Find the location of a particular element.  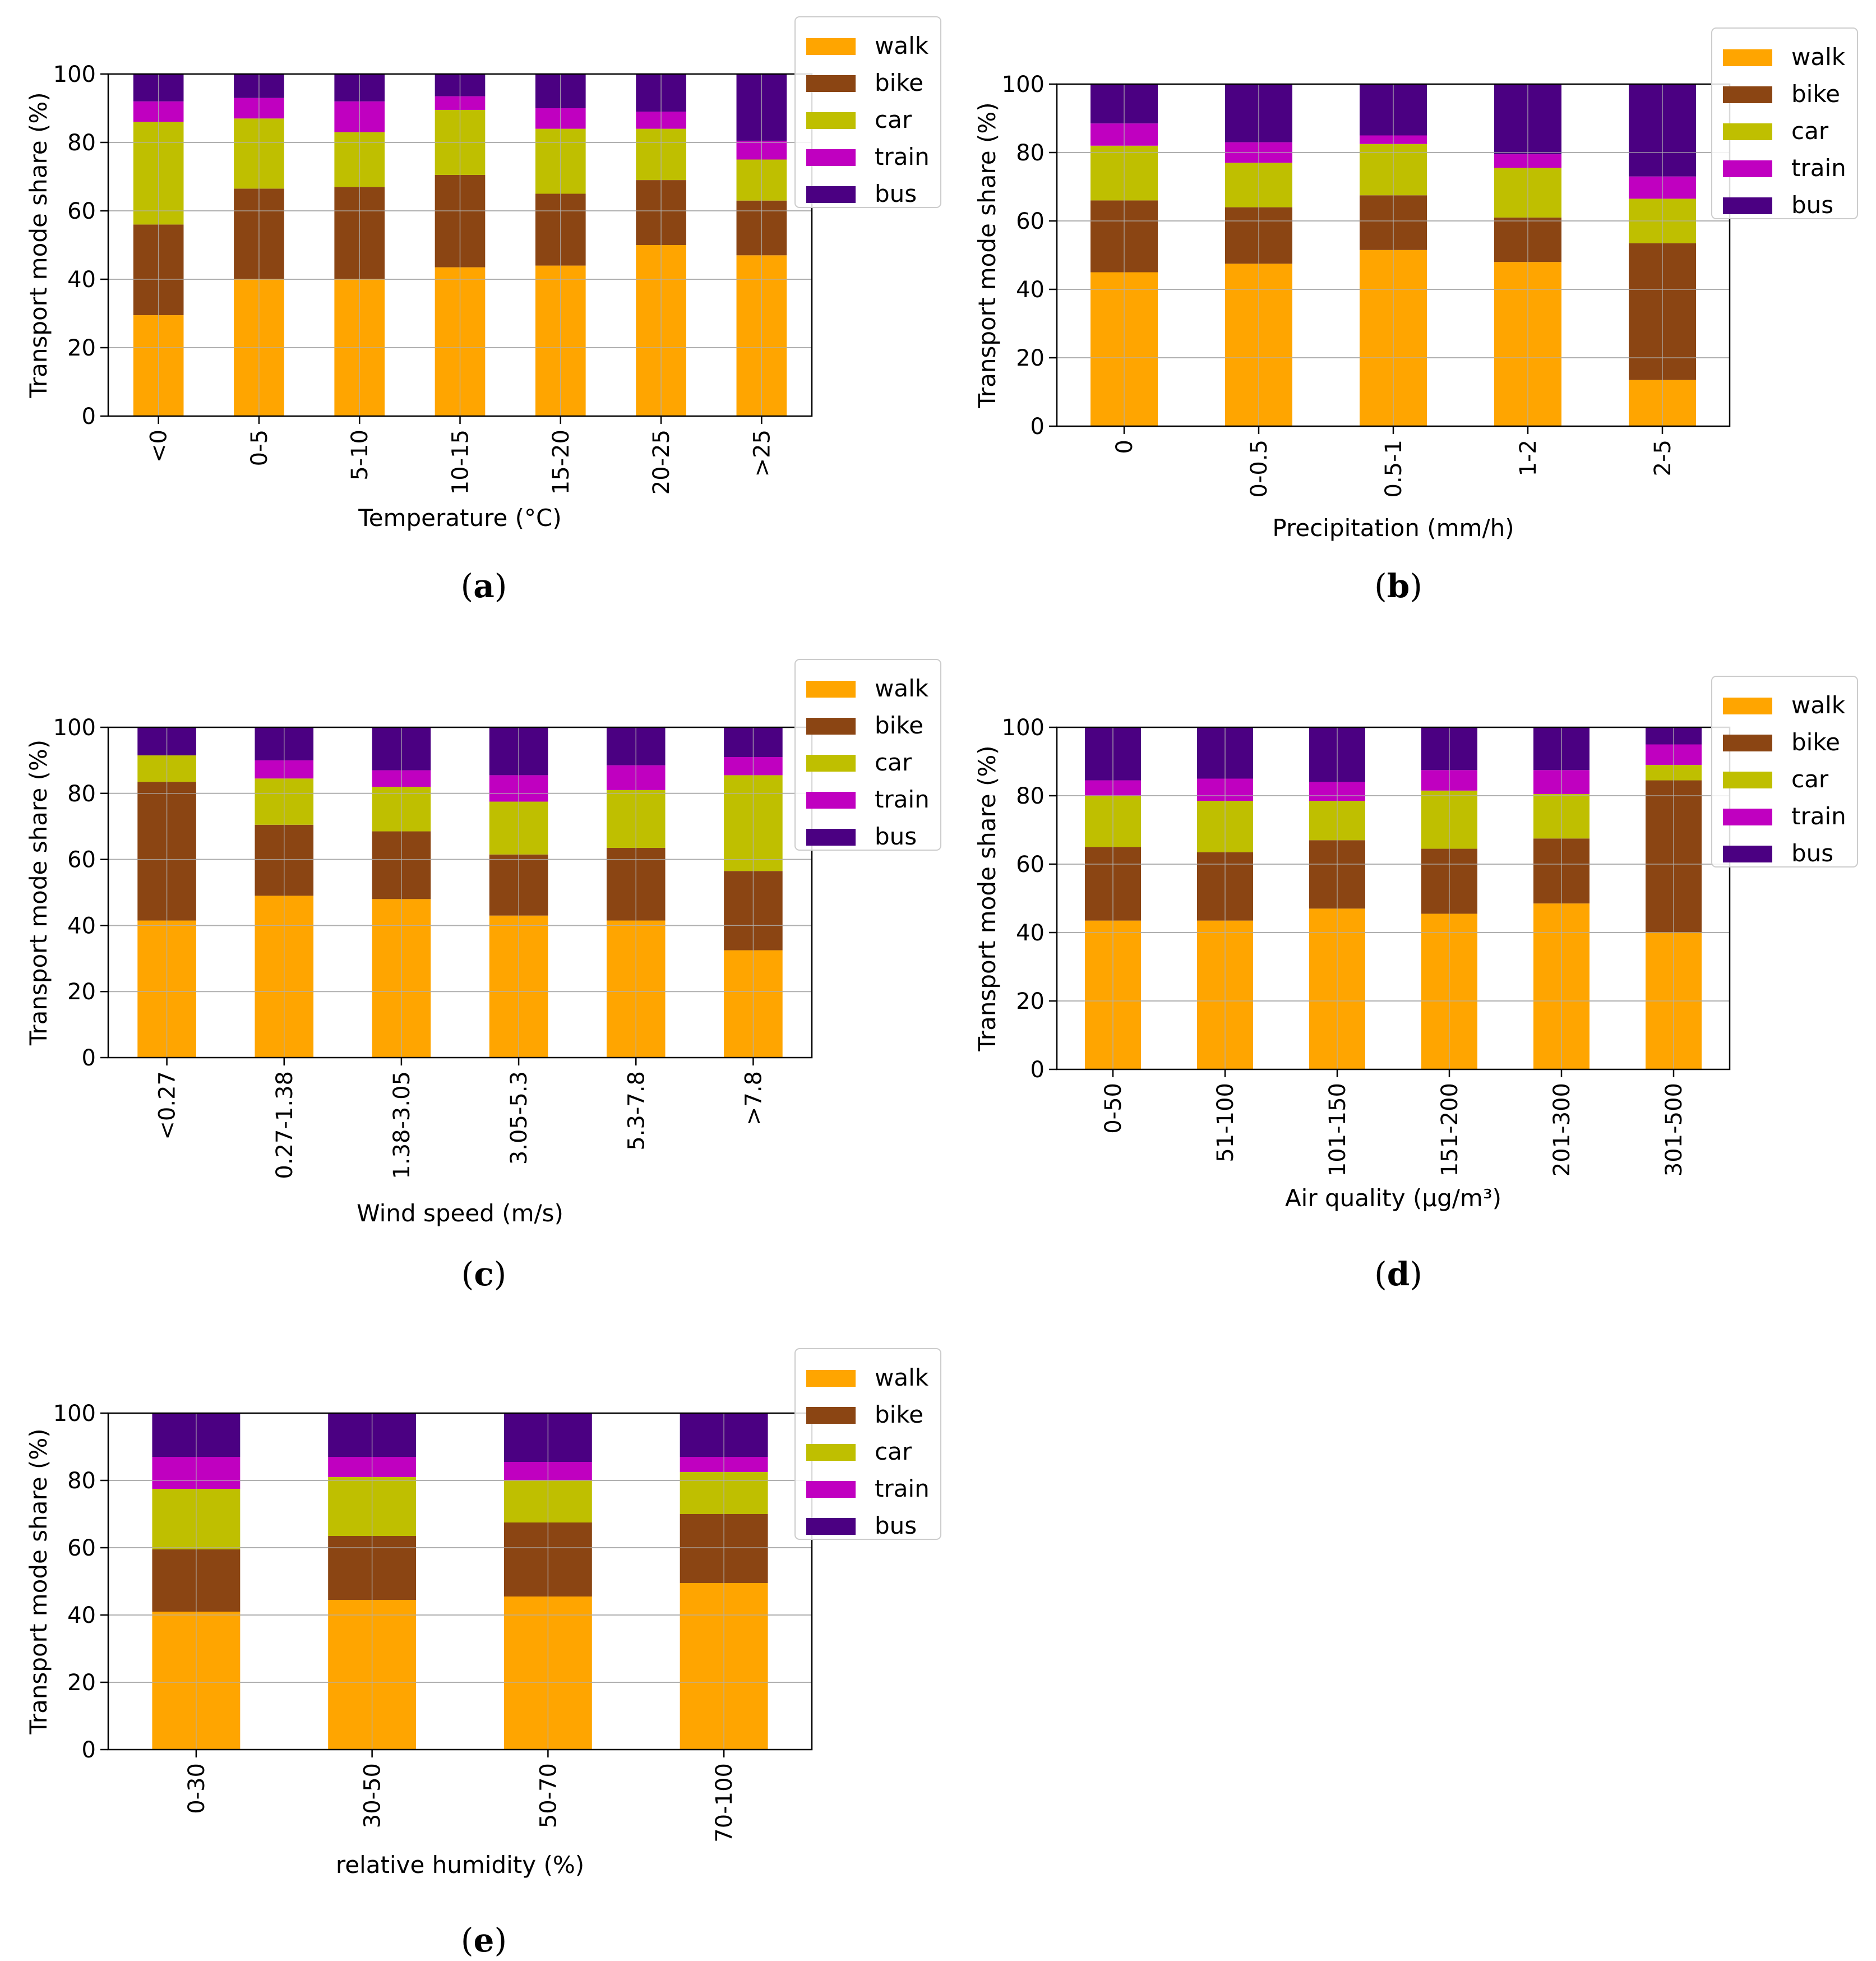

x-tick-label: 20-25 is located at coordinates (661, 463).